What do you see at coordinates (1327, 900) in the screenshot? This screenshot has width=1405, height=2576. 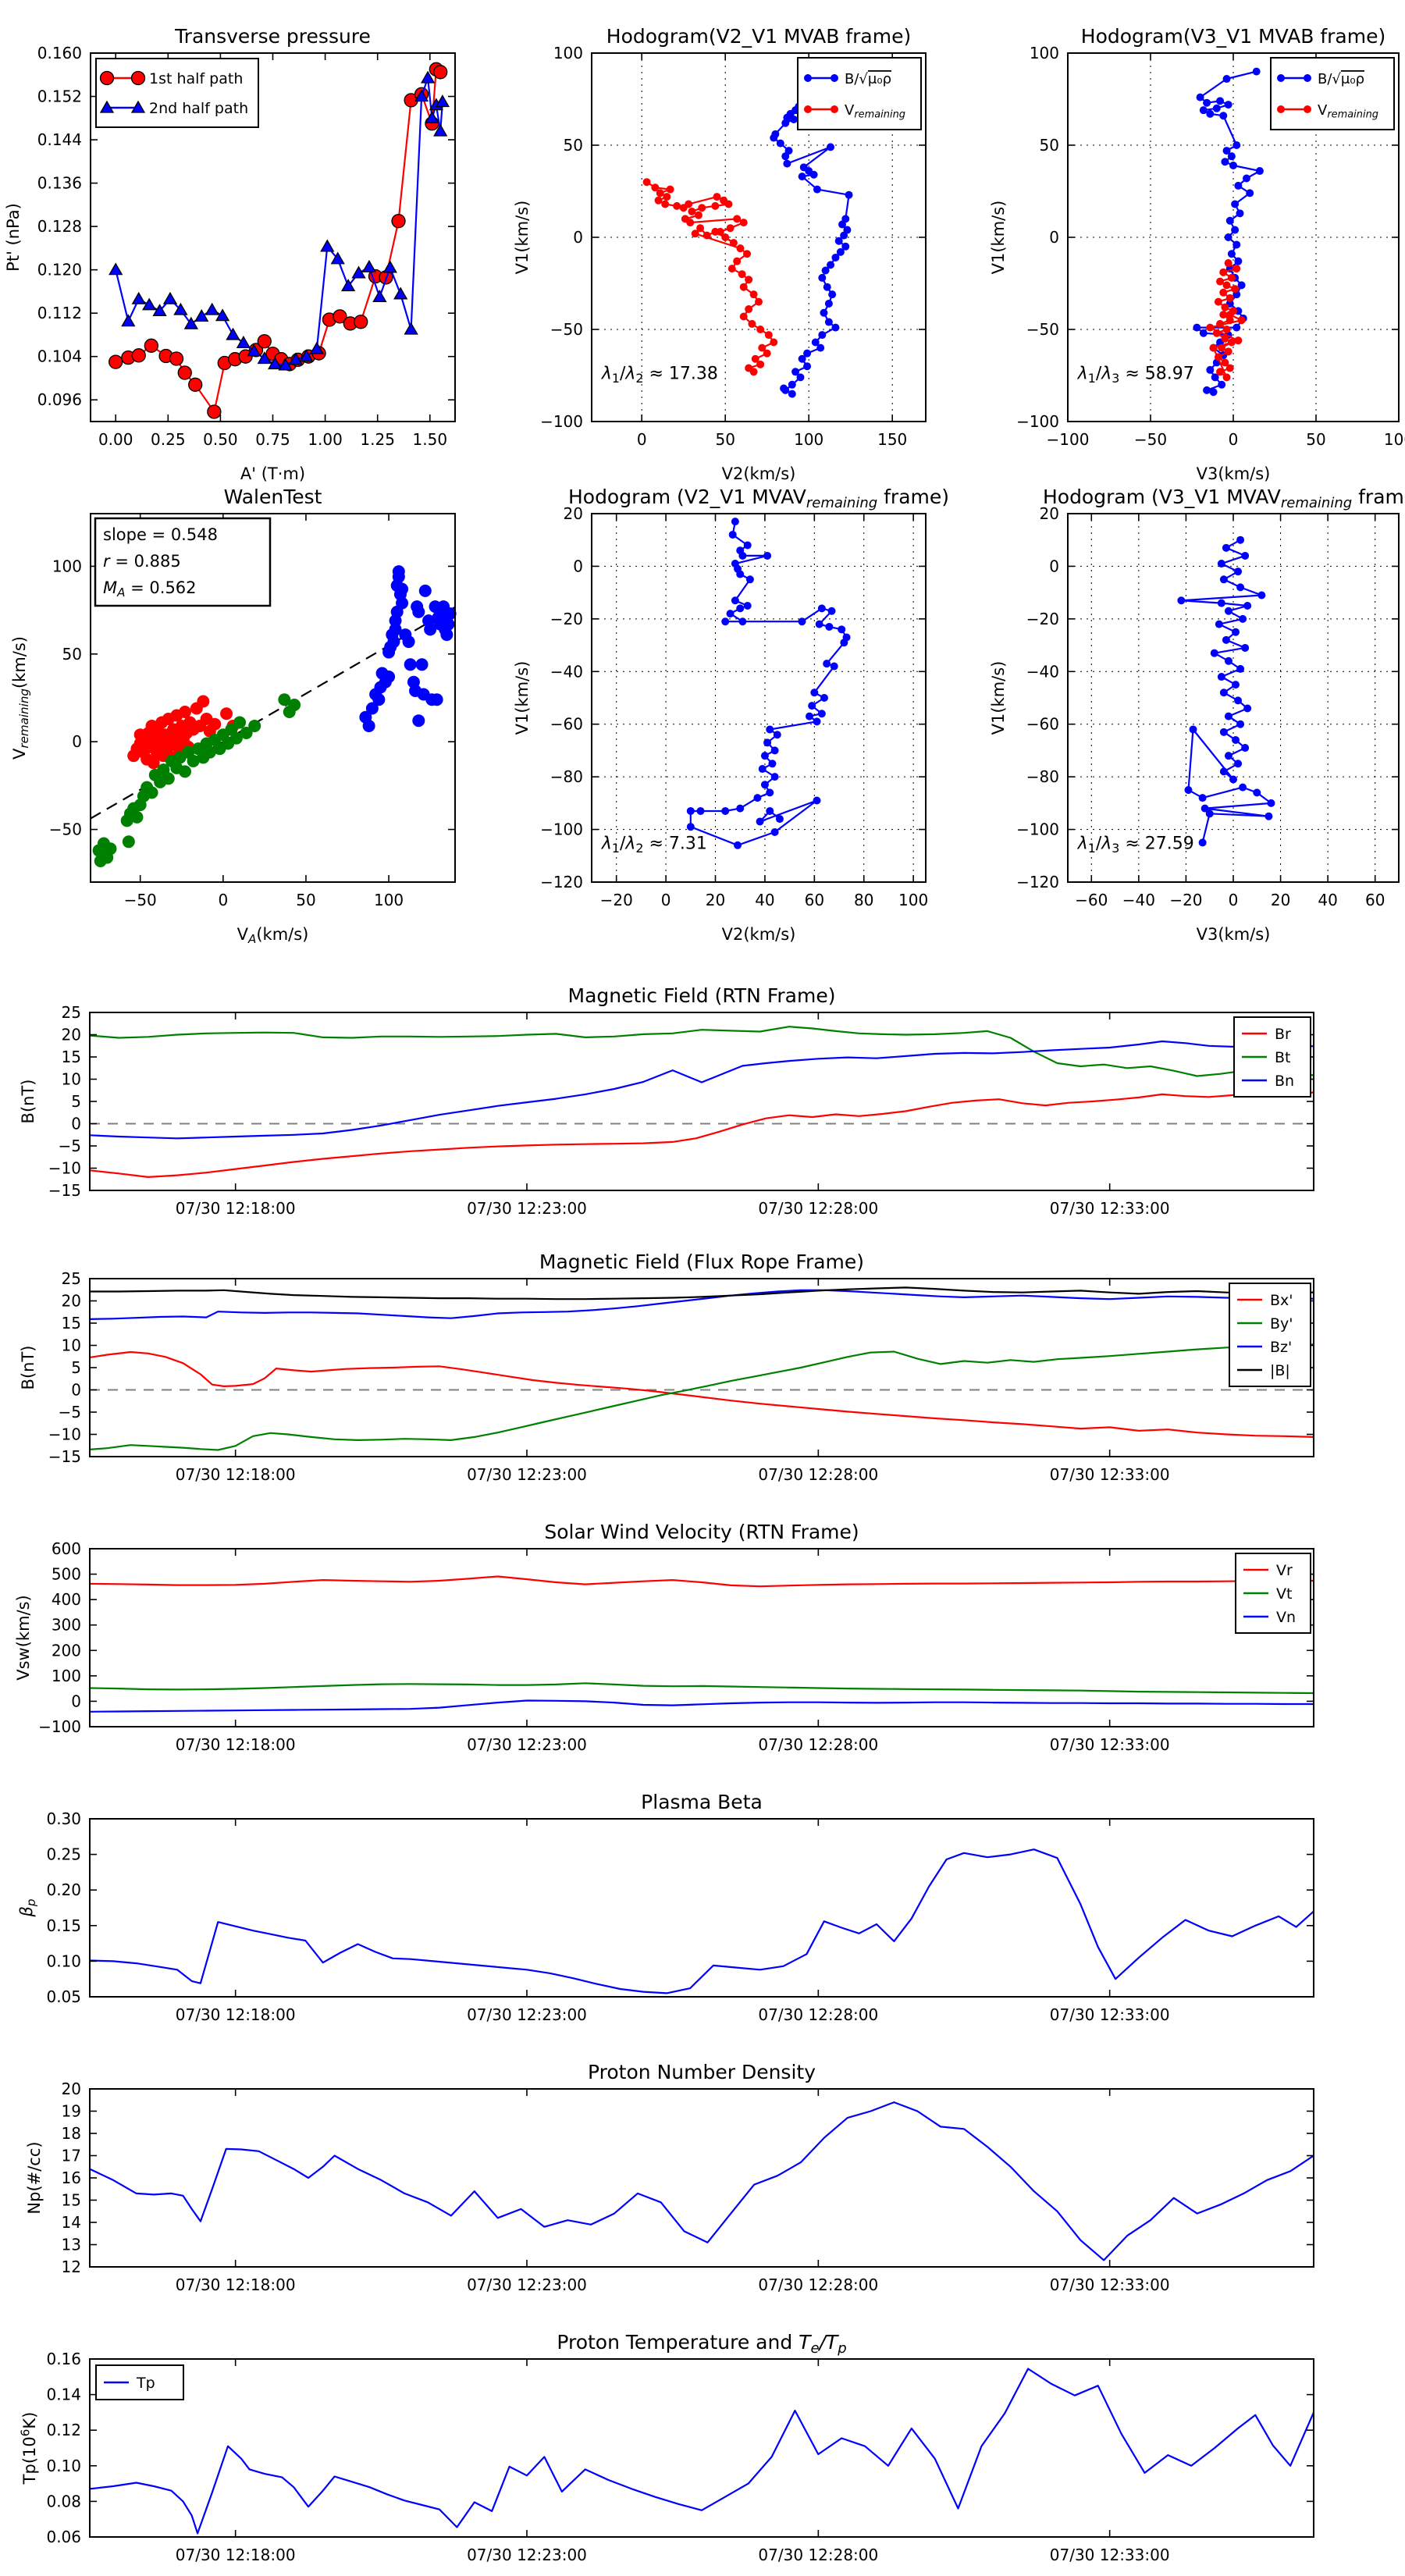 I see `svg-text: 40` at bounding box center [1327, 900].